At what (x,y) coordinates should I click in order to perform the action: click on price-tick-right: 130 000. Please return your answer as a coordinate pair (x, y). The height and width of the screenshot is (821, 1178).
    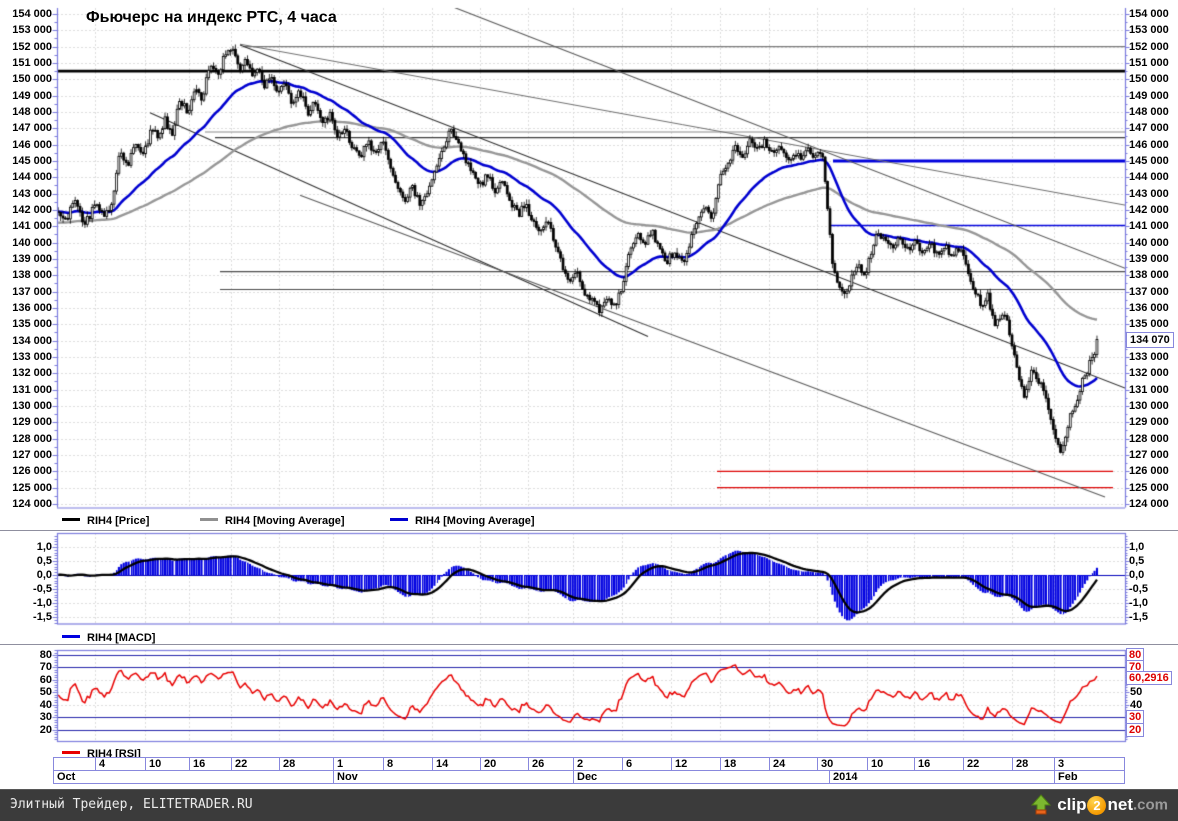
    Looking at the image, I should click on (1149, 405).